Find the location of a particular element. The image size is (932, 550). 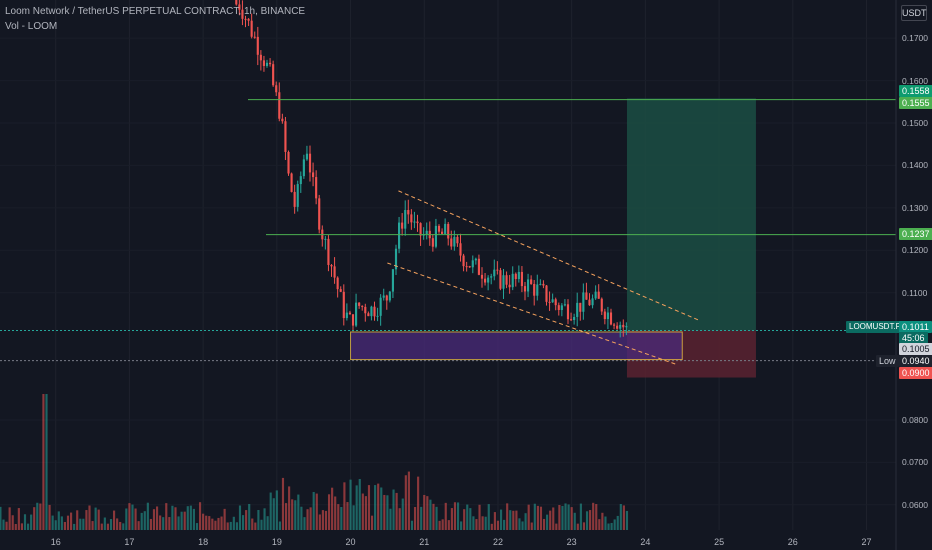

last-price-tag: 0.1011 is located at coordinates (915, 327).